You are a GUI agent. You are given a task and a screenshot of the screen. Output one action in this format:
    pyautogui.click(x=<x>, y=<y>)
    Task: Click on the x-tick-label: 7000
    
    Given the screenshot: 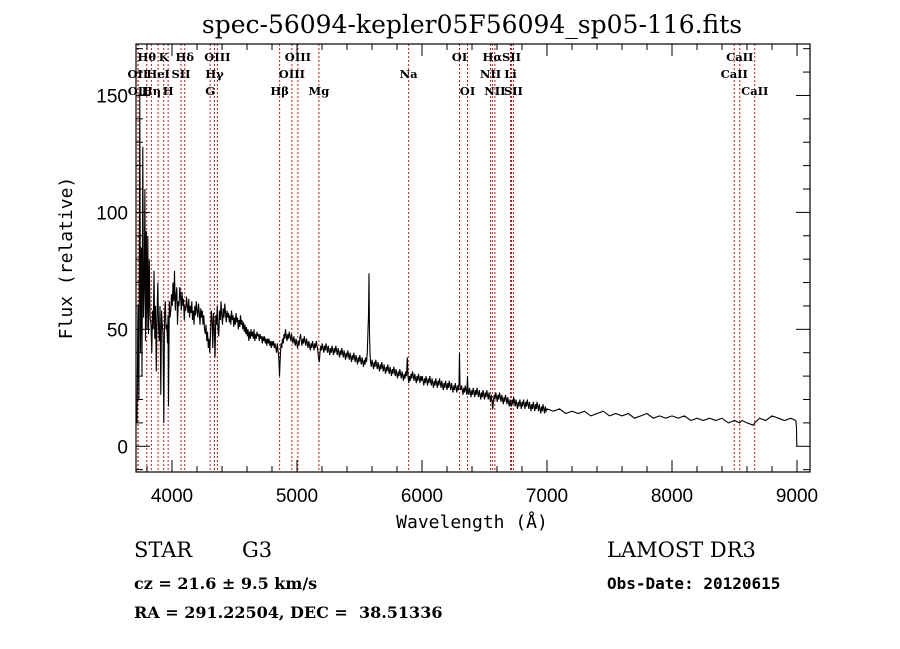 What is the action you would take?
    pyautogui.click(x=547, y=496)
    